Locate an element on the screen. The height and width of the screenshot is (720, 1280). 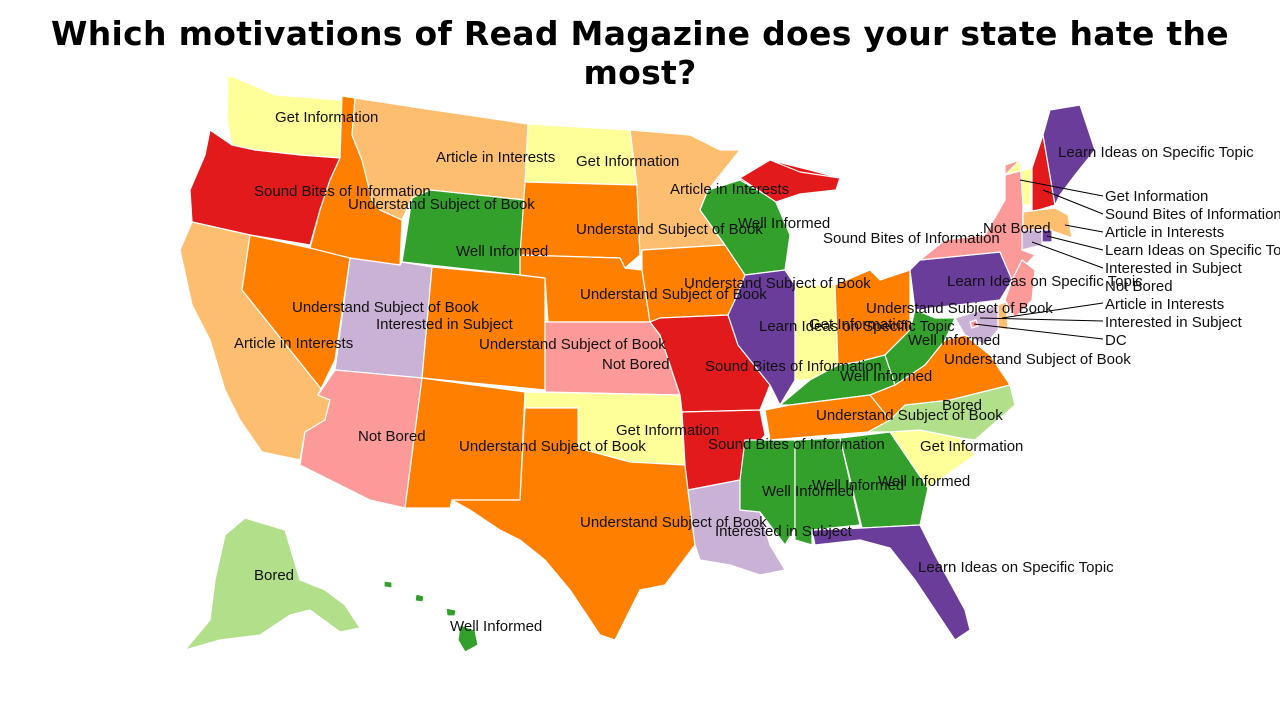
state-MT is located at coordinates (440, 159).